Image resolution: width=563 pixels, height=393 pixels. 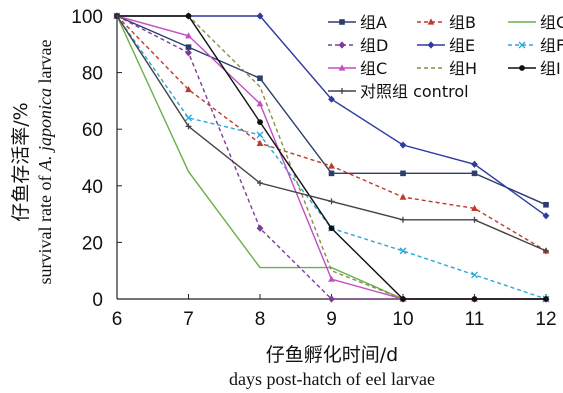 I want to click on y-tick-label: 0, so click(x=97, y=300).